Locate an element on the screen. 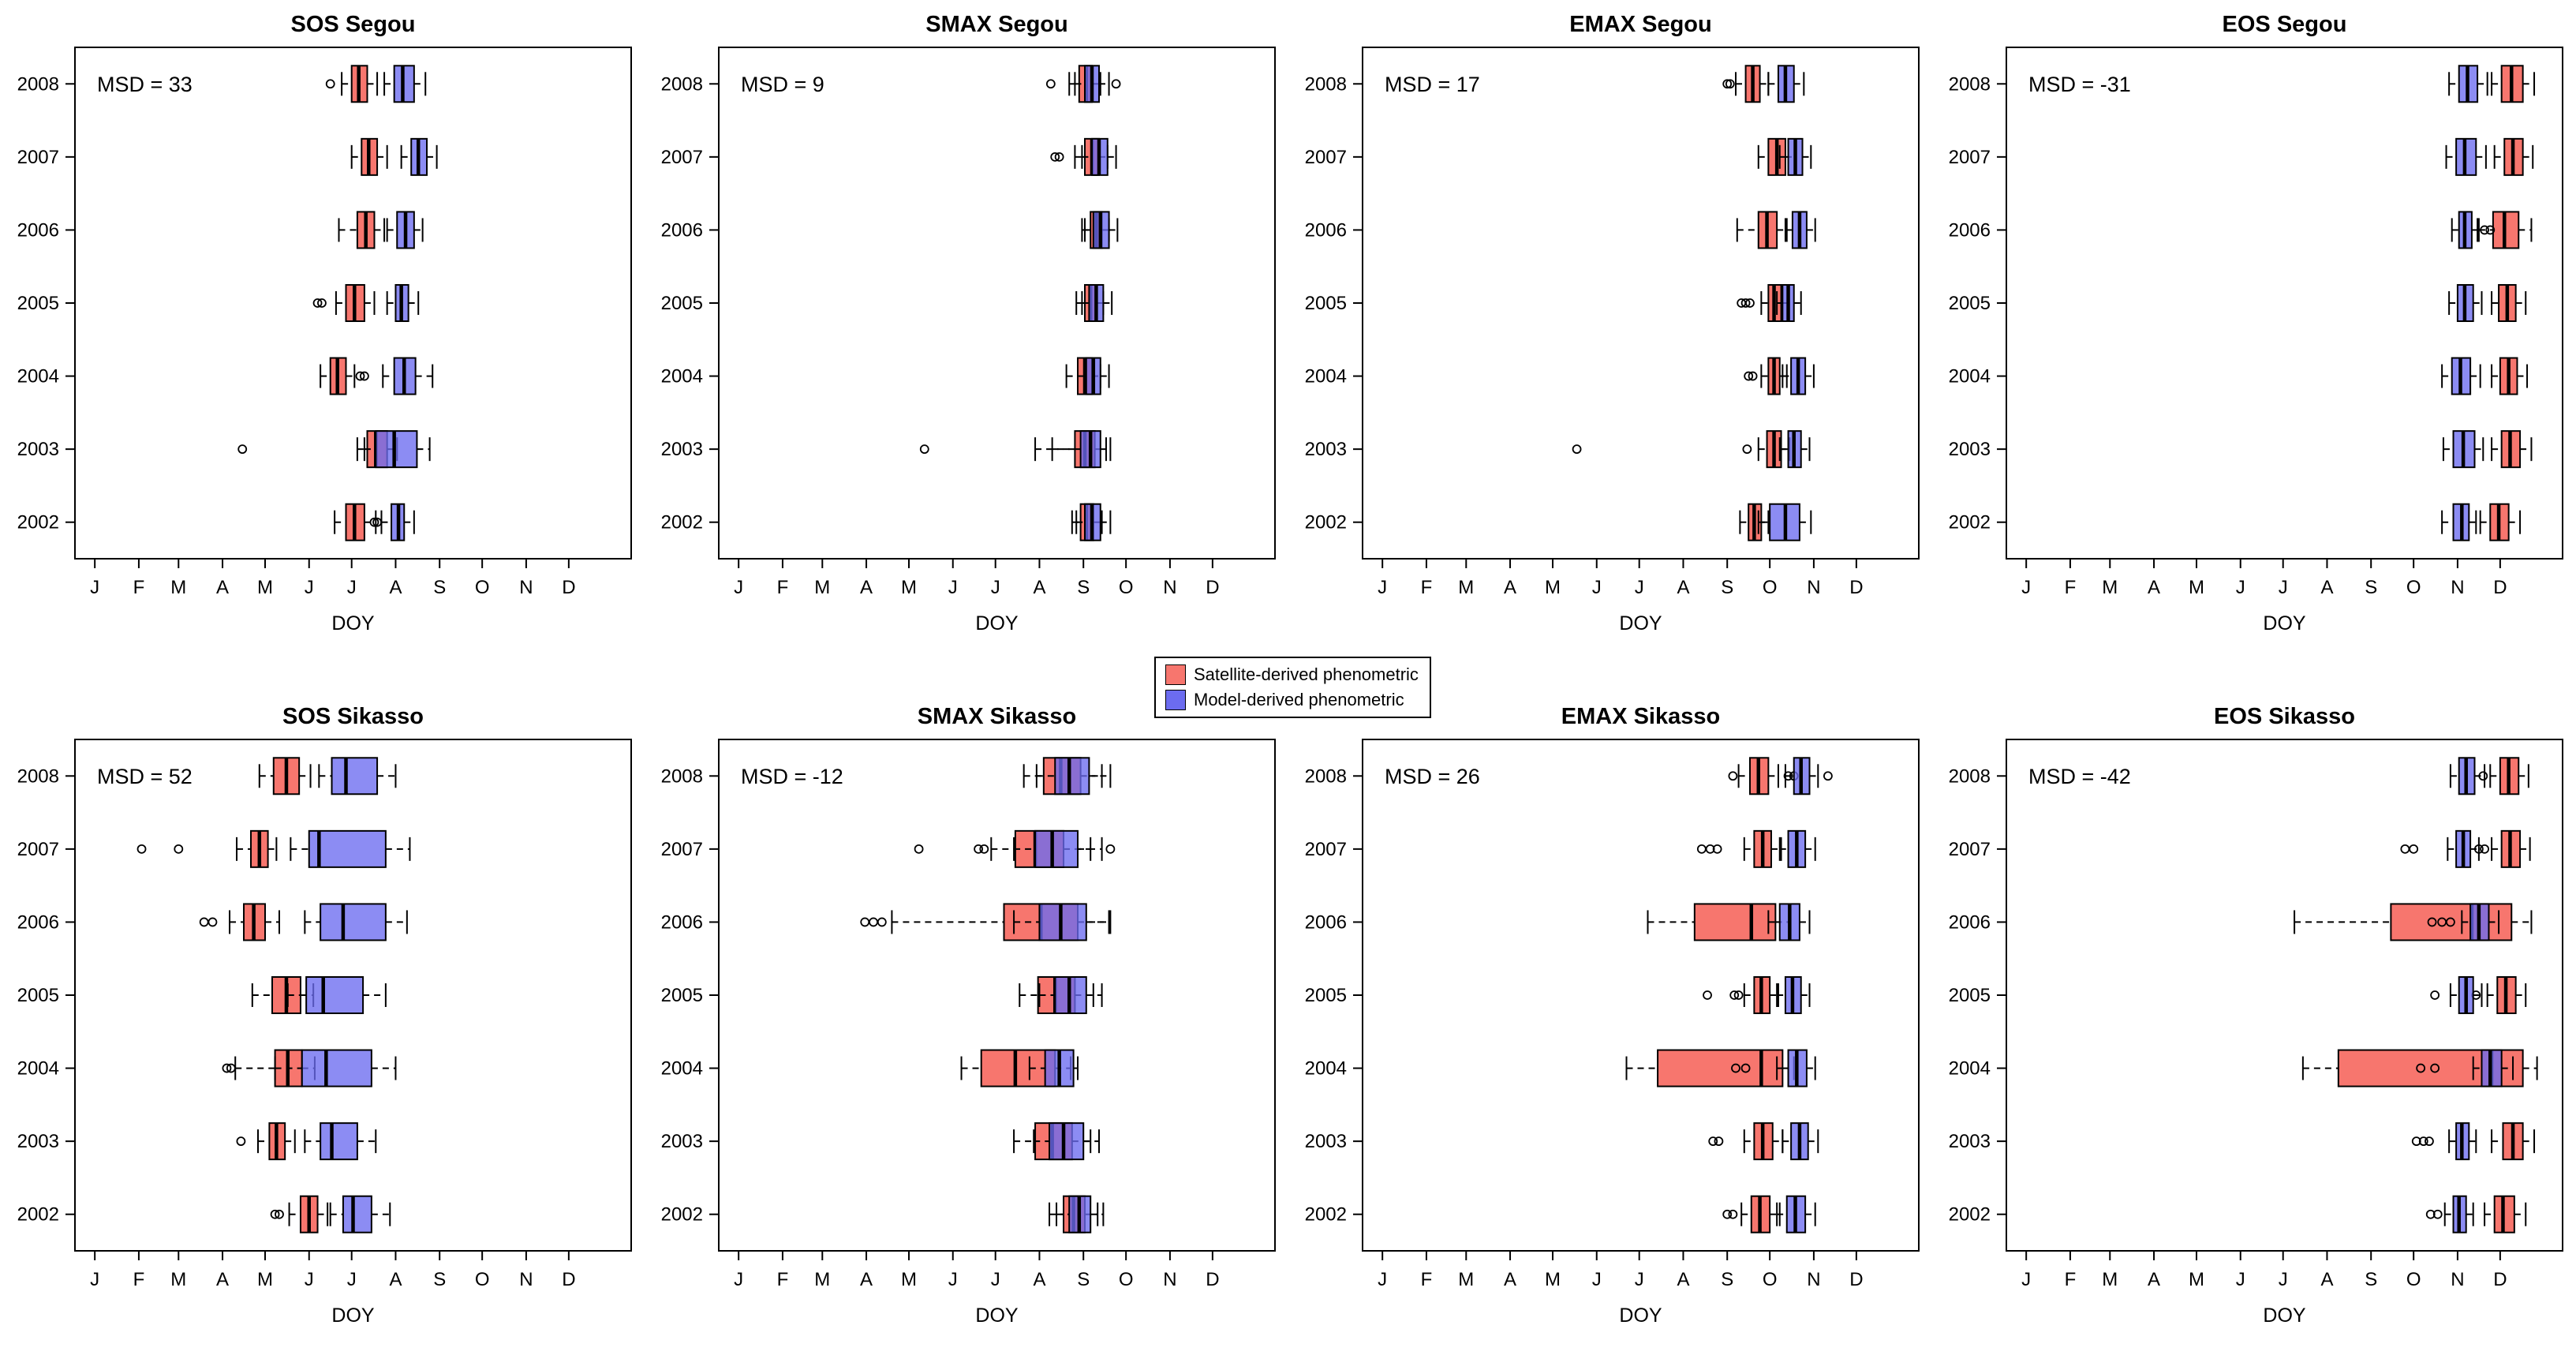  y-tick-label: 2008 is located at coordinates (1326, 776).